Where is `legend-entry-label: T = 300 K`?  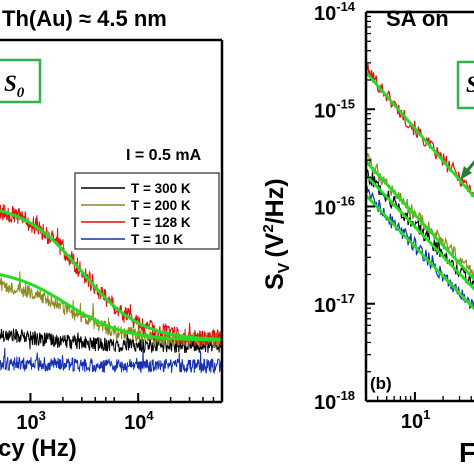 legend-entry-label: T = 300 K is located at coordinates (161, 188).